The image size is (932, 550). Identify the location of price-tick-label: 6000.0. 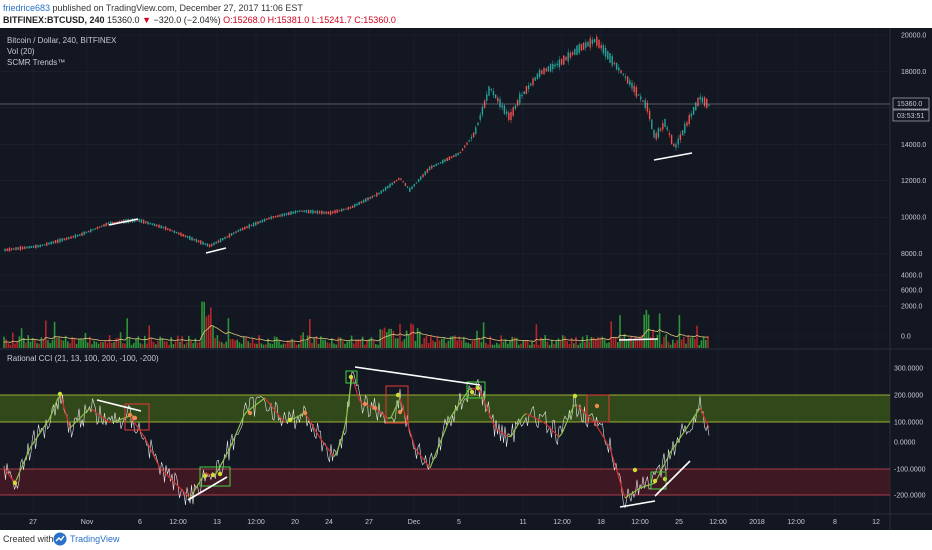
(912, 291).